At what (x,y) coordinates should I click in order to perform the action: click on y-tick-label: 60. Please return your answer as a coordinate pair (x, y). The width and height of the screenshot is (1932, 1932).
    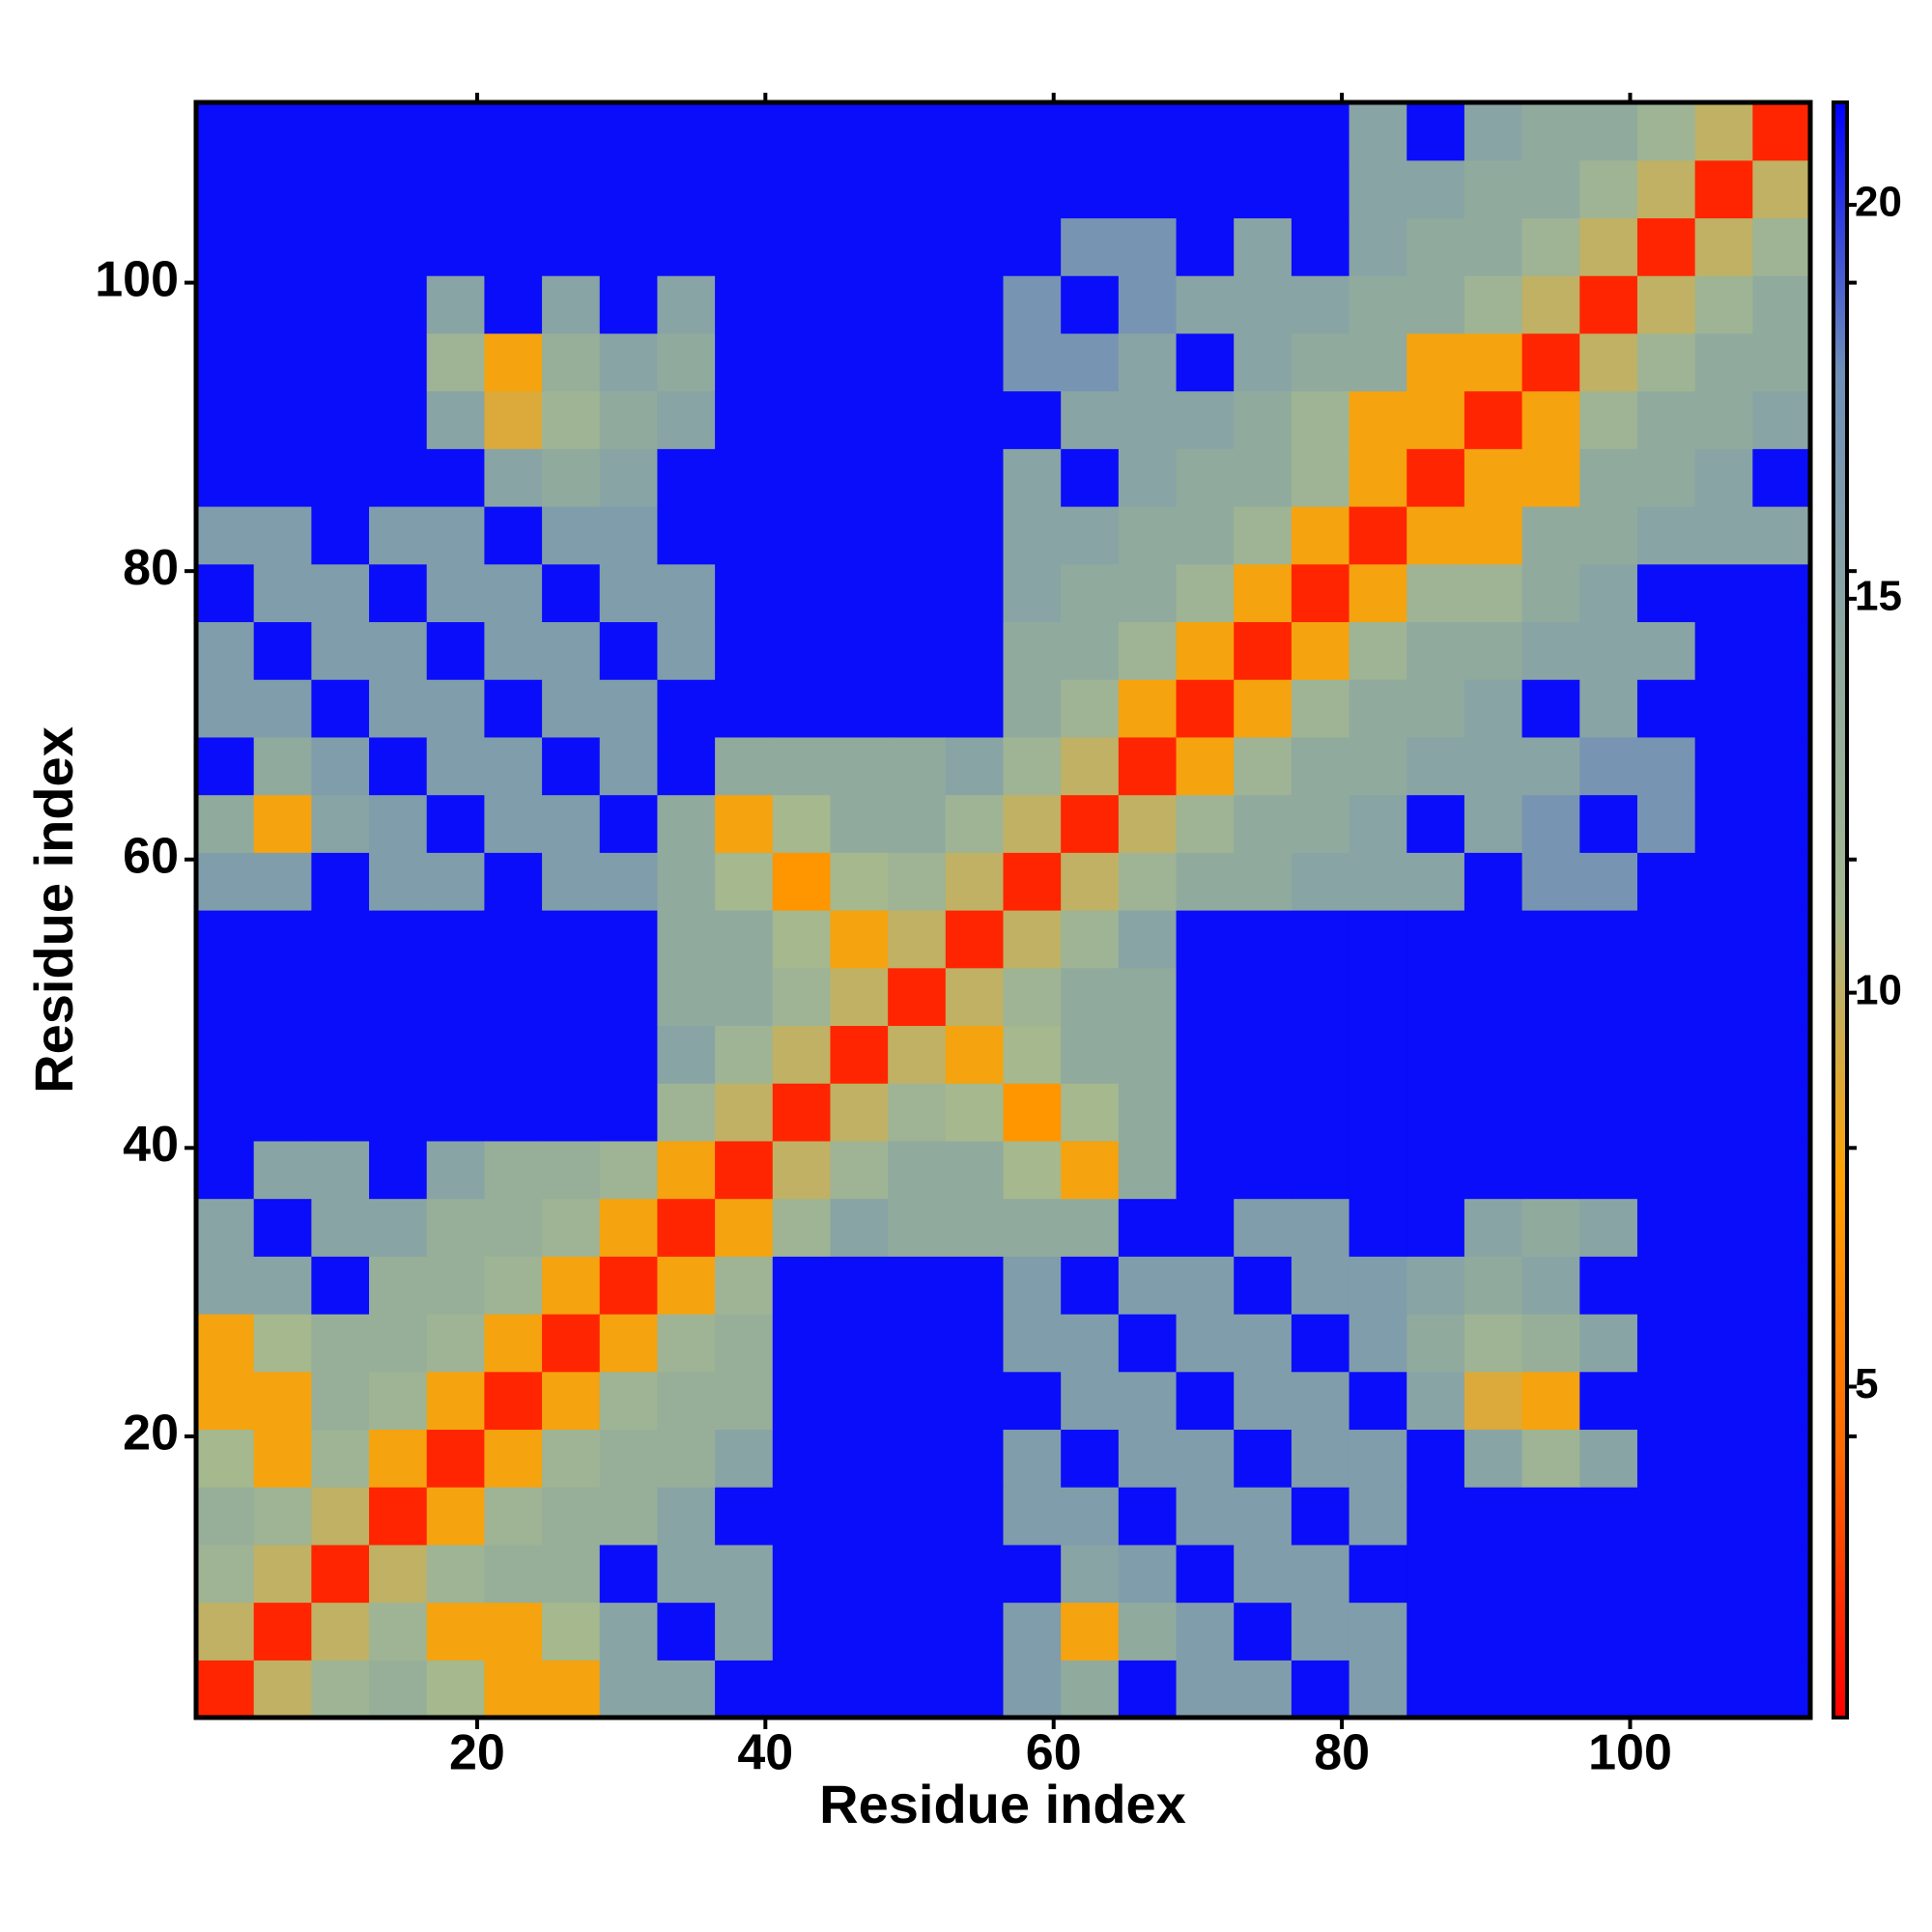
    Looking at the image, I should click on (151, 856).